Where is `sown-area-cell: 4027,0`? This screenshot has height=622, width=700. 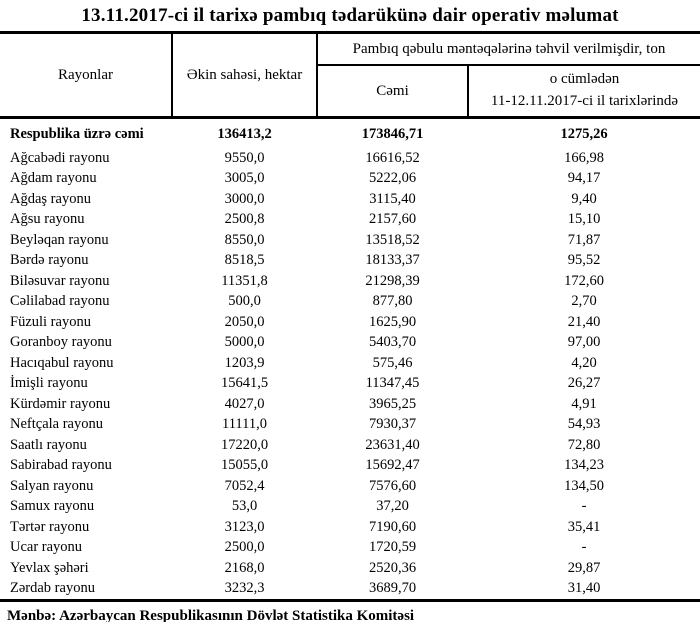
sown-area-cell: 4027,0 is located at coordinates (244, 403).